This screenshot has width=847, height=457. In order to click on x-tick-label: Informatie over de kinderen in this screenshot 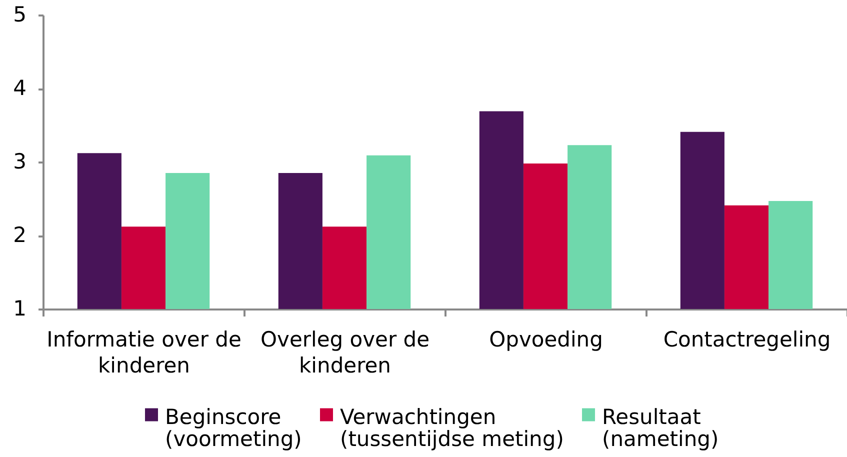, I will do `click(144, 353)`.